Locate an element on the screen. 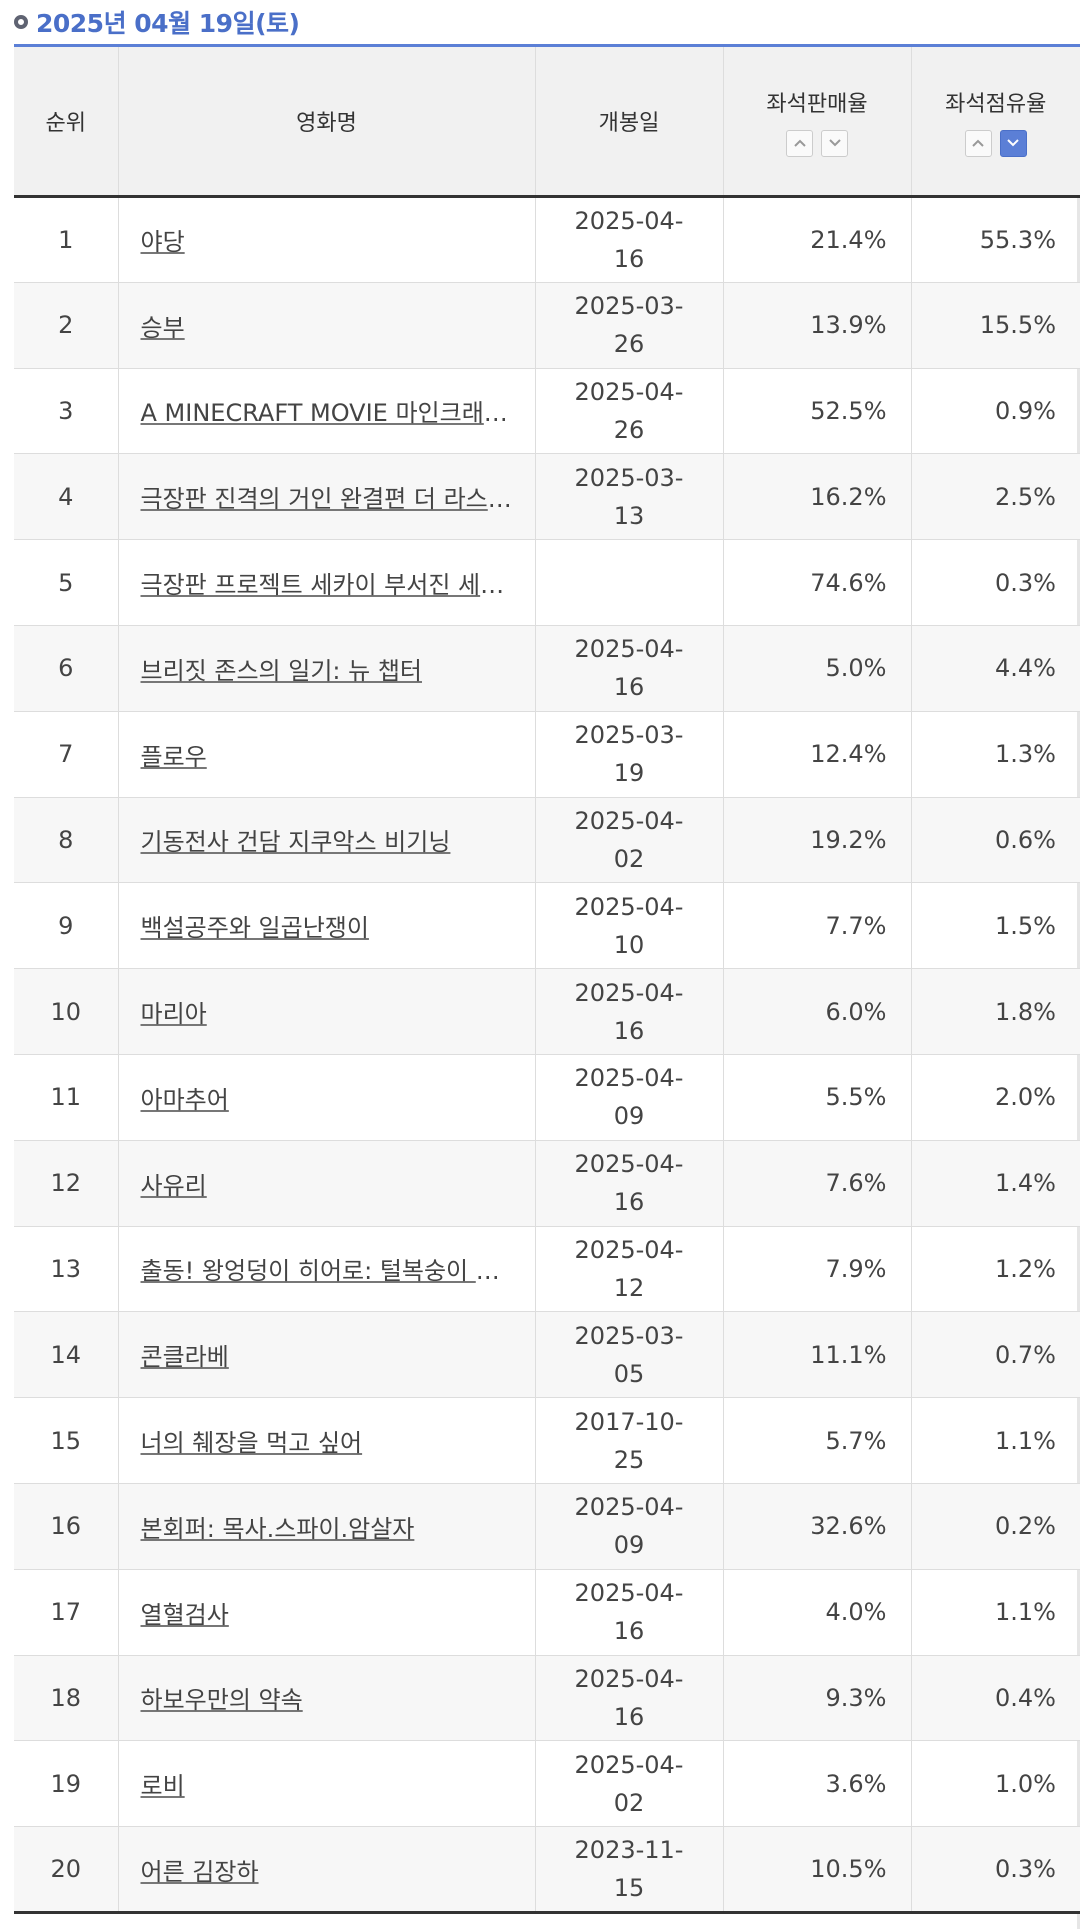 Image resolution: width=1080 pixels, height=1929 pixels. title-cell: 너의 췌장을 먹고 싶어 is located at coordinates (327, 1440).